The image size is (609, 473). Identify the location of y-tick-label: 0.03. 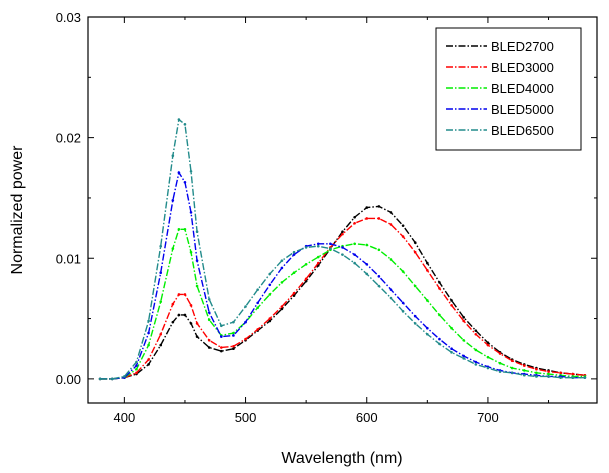
(68, 17).